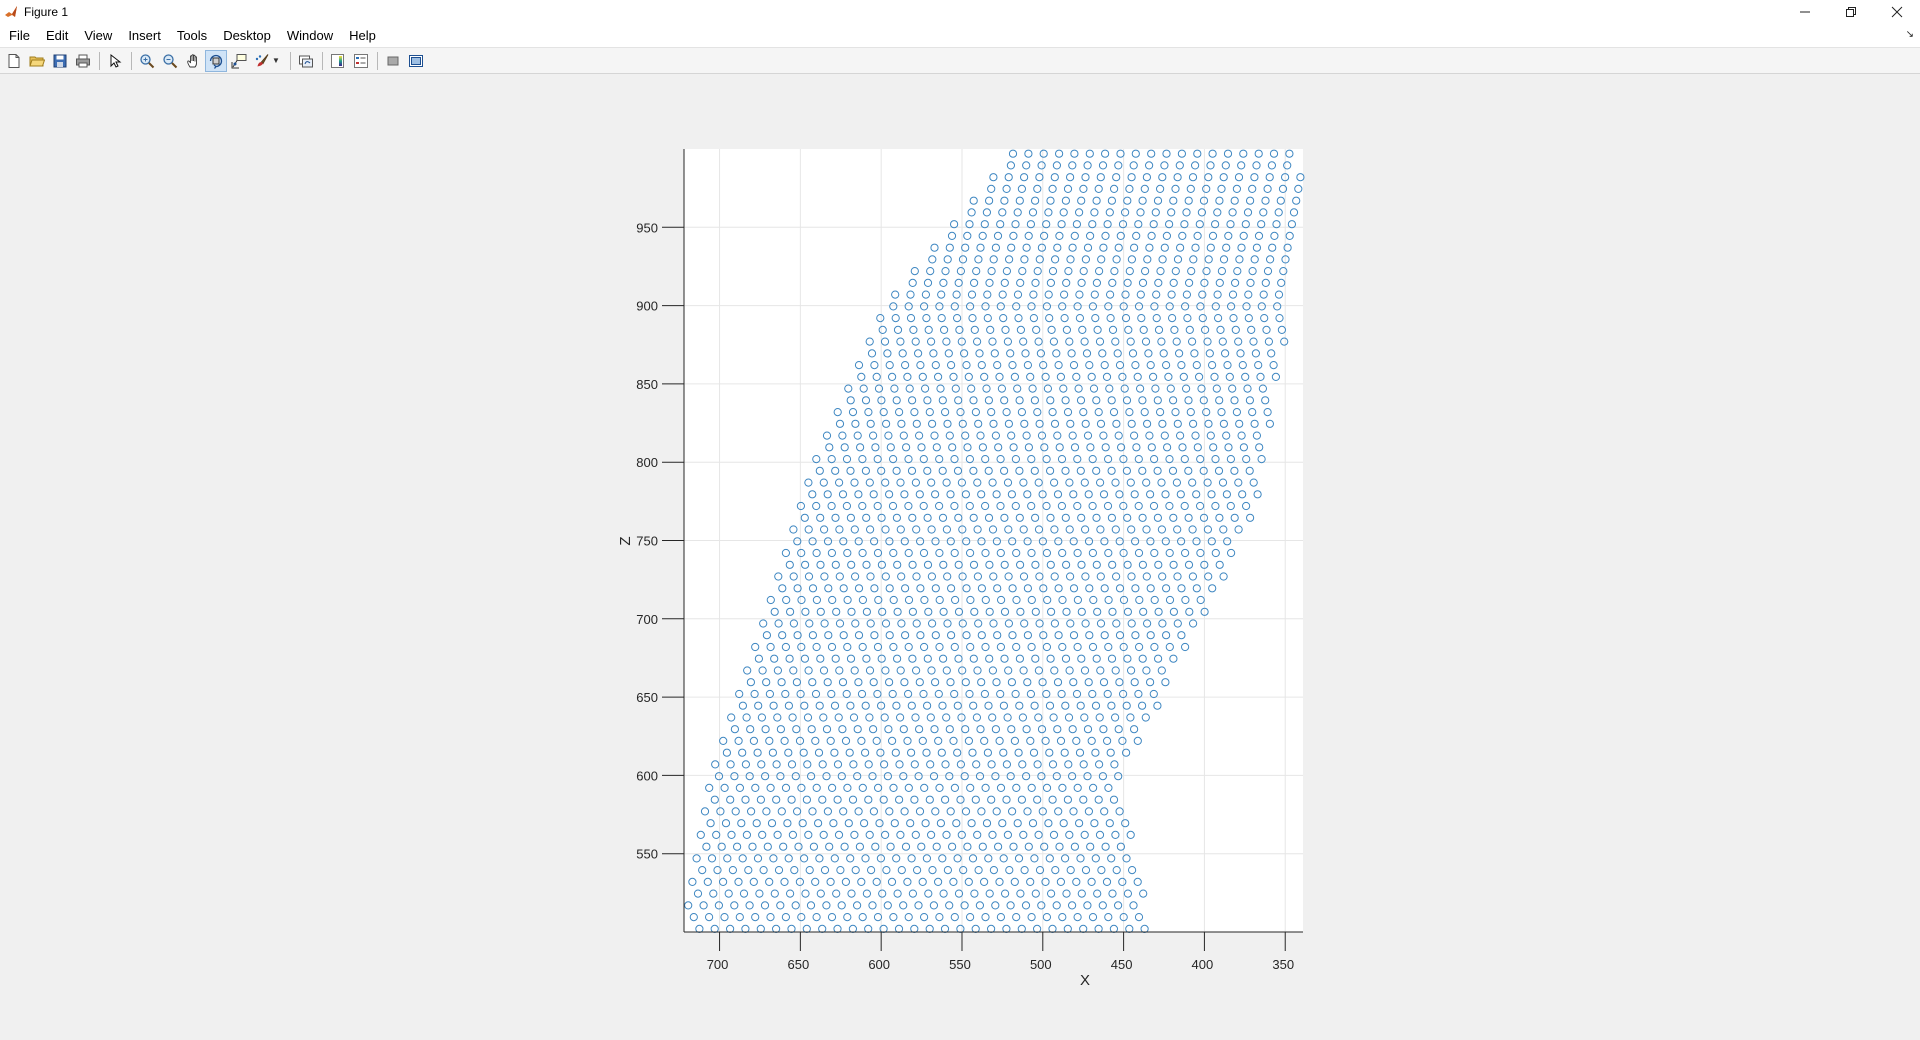  Describe the element at coordinates (192, 35) in the screenshot. I see `menu-tools: Tools` at that location.